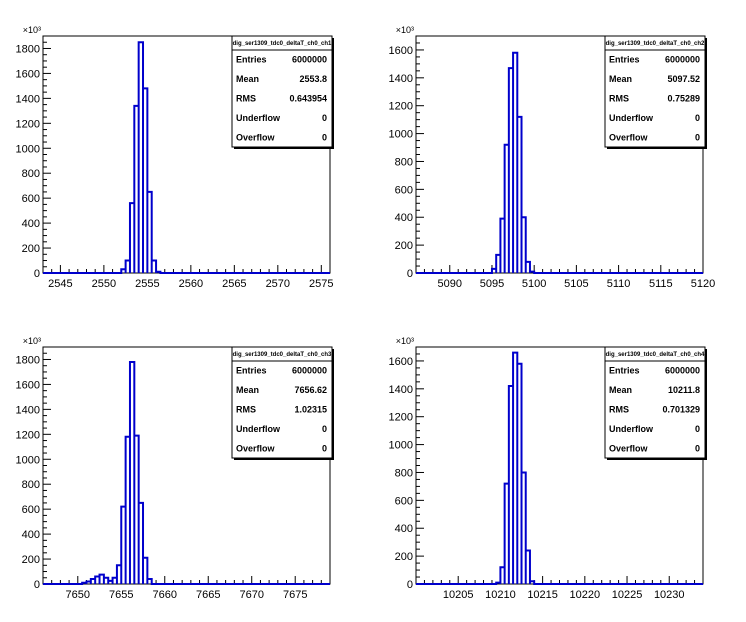  What do you see at coordinates (278, 284) in the screenshot?
I see `x-tick-label: 2570` at bounding box center [278, 284].